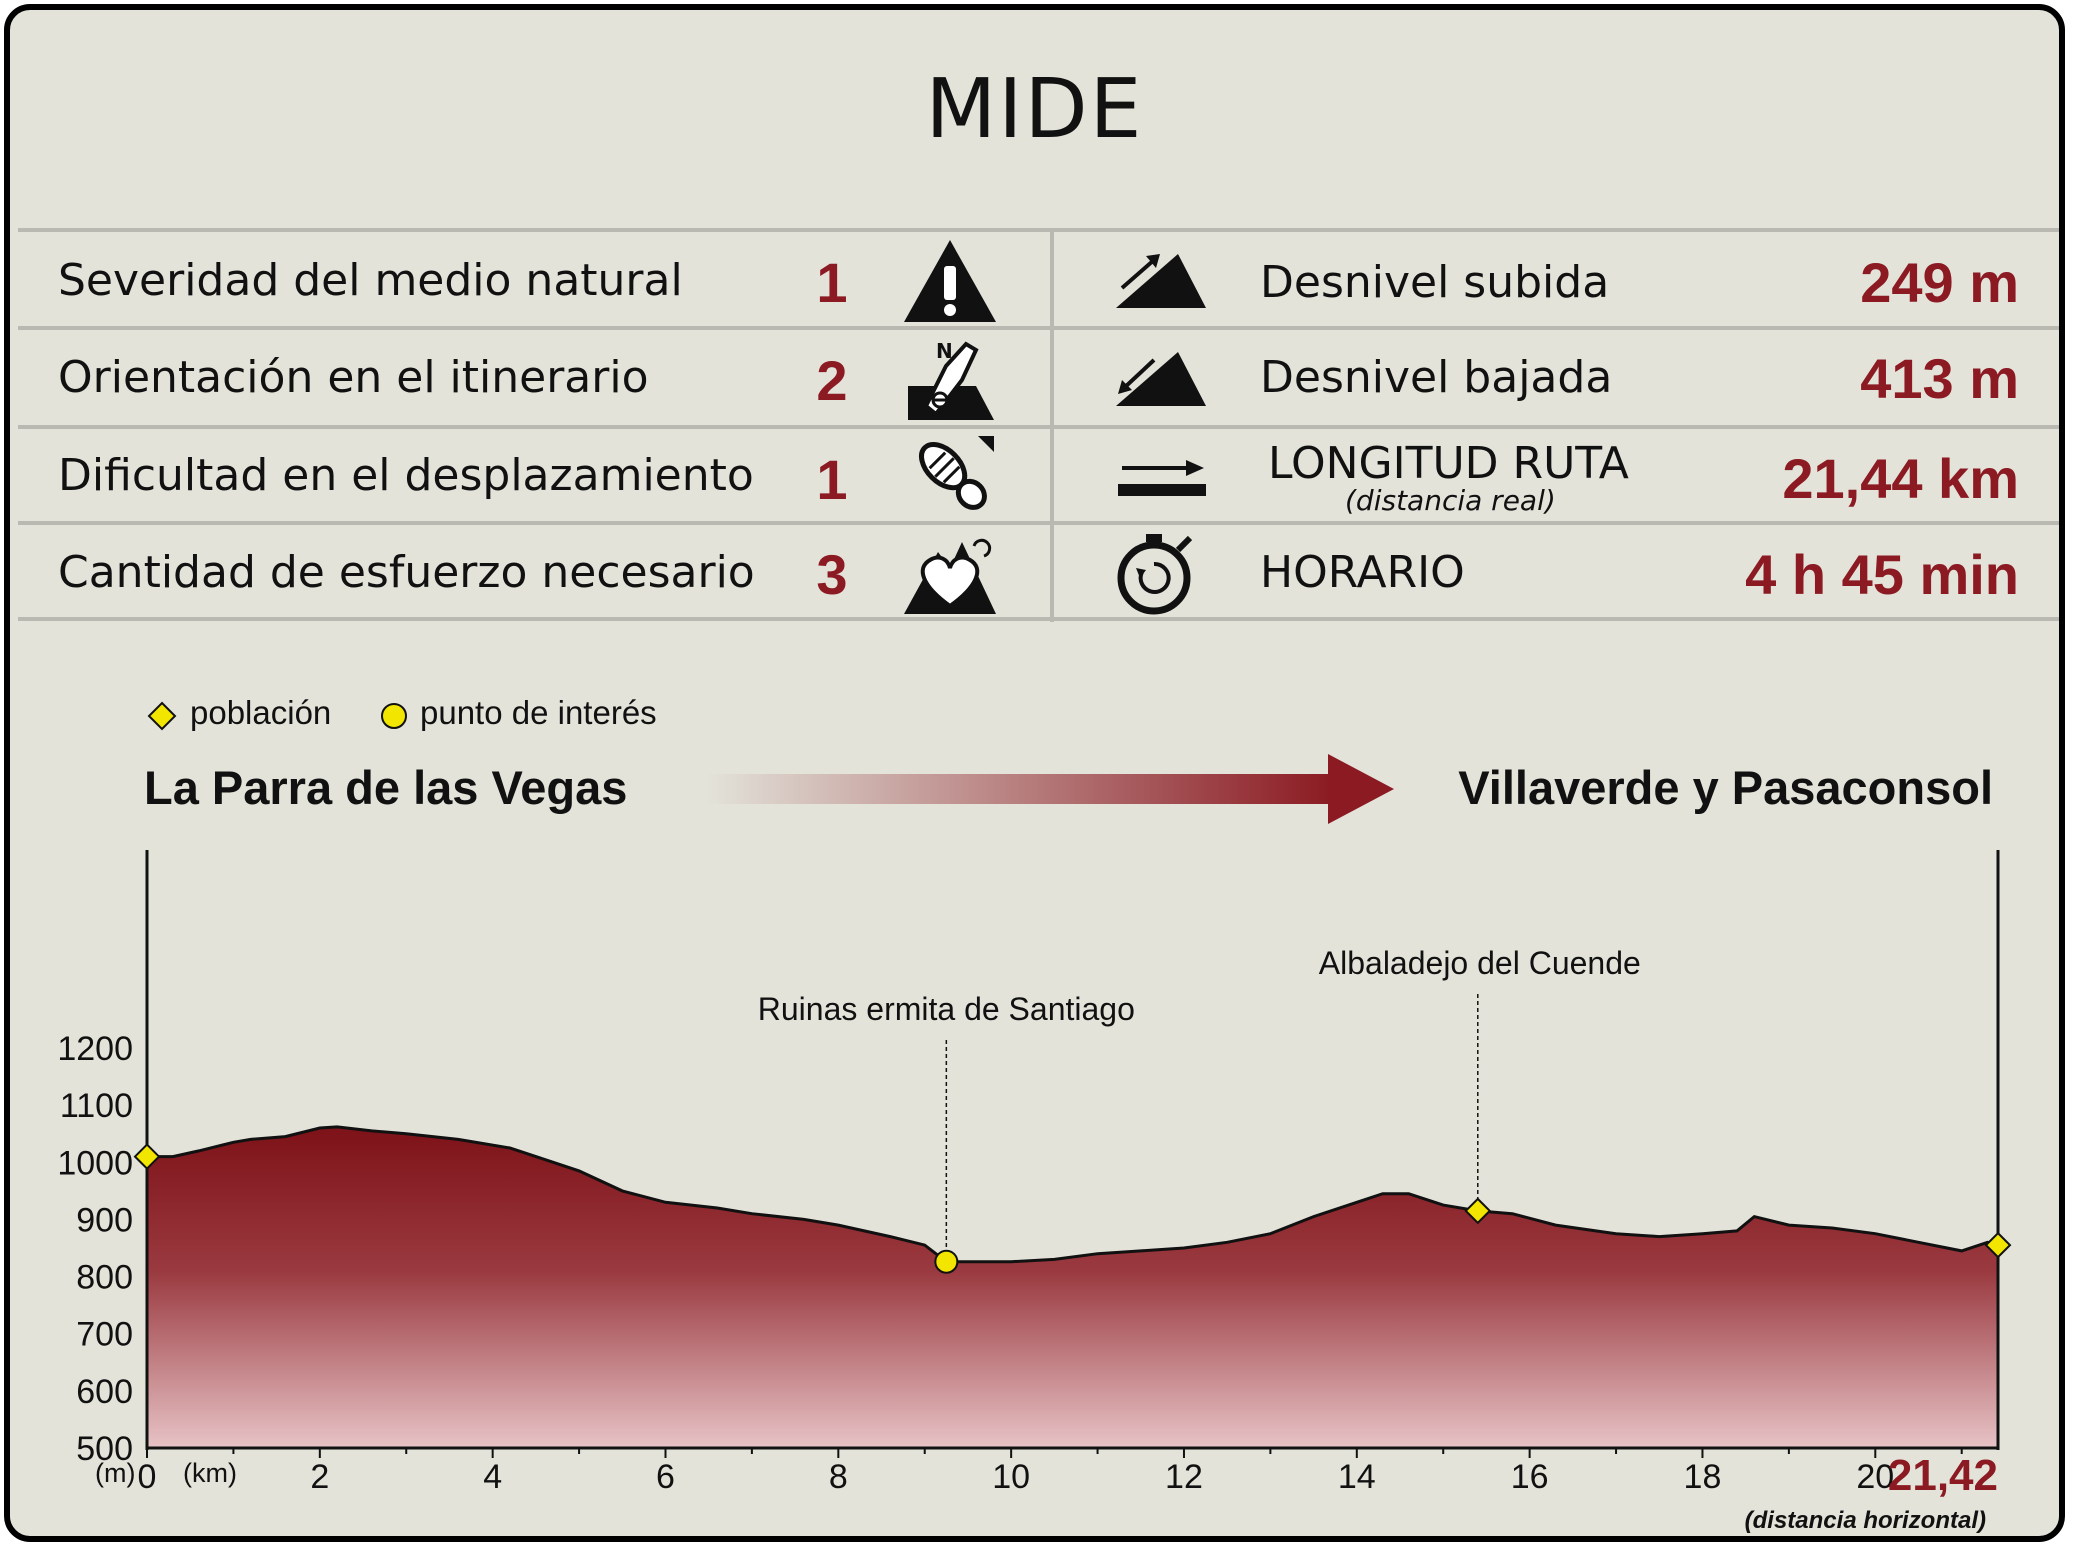 The height and width of the screenshot is (1556, 2079). I want to click on stat-label-bajada: Desnivel bajada, so click(1436, 377).